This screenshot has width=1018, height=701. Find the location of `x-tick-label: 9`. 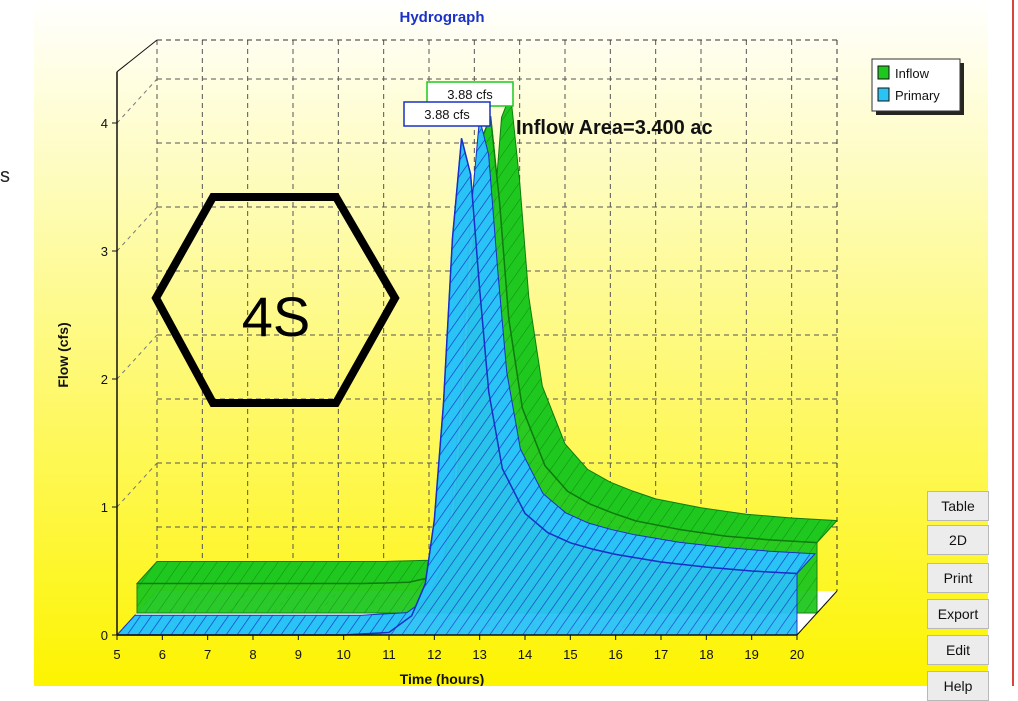

x-tick-label: 9 is located at coordinates (298, 654).